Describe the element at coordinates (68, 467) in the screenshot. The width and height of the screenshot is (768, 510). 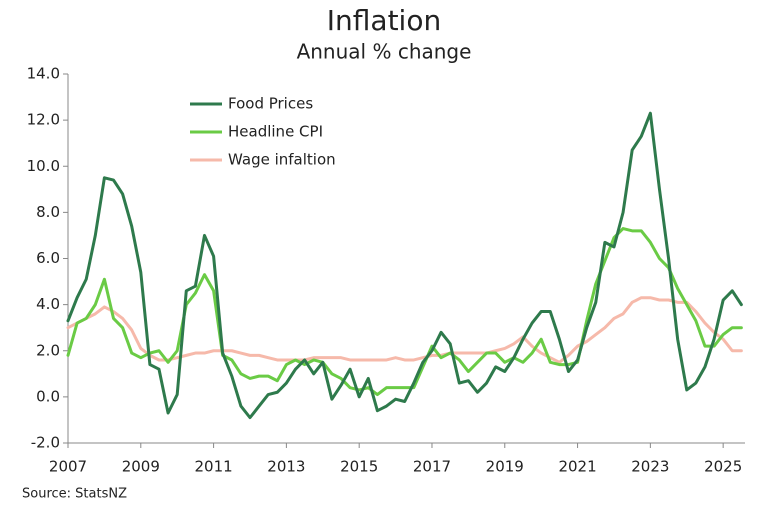
I see `x-tick-label: 2007` at that location.